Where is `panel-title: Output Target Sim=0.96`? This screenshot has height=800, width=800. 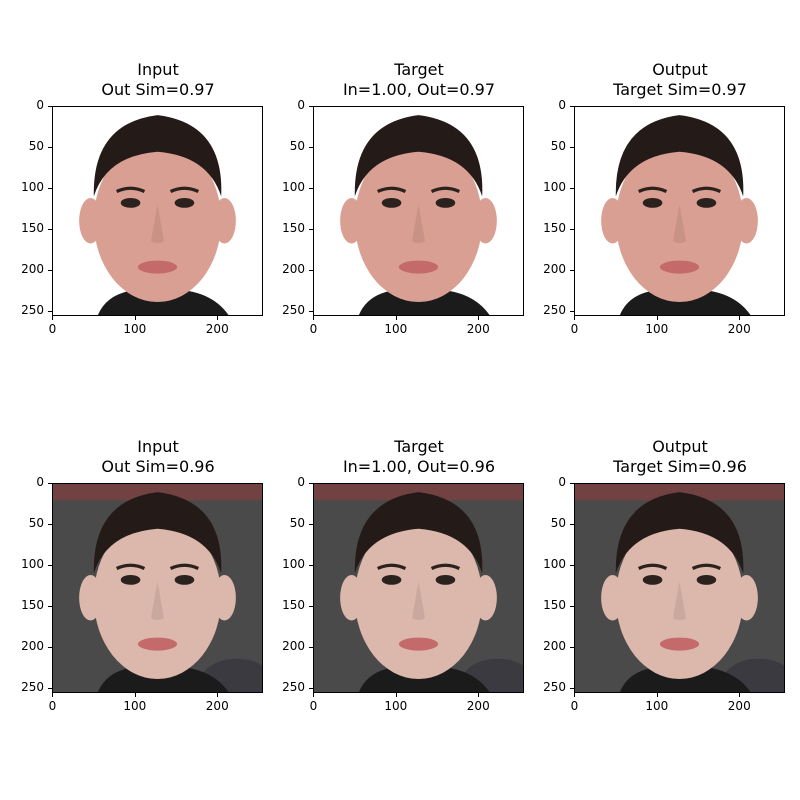
panel-title: Output Target Sim=0.96 is located at coordinates (680, 457).